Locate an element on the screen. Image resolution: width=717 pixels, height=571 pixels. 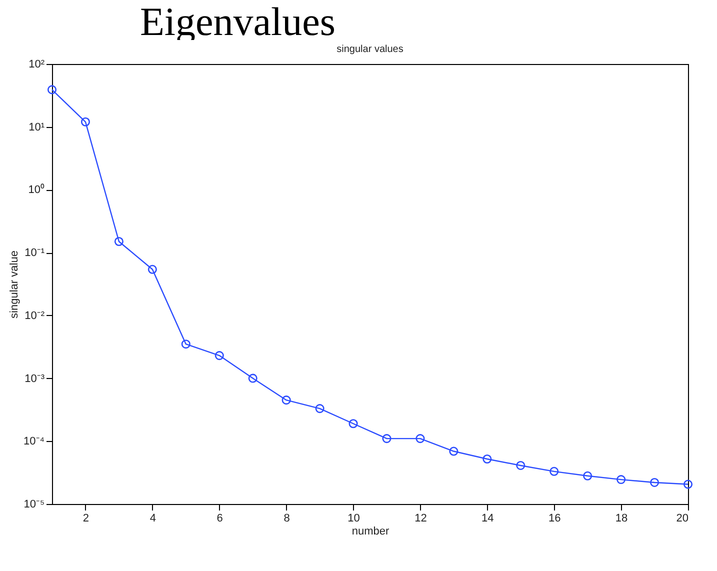
chart-title: singular values is located at coordinates (370, 49).